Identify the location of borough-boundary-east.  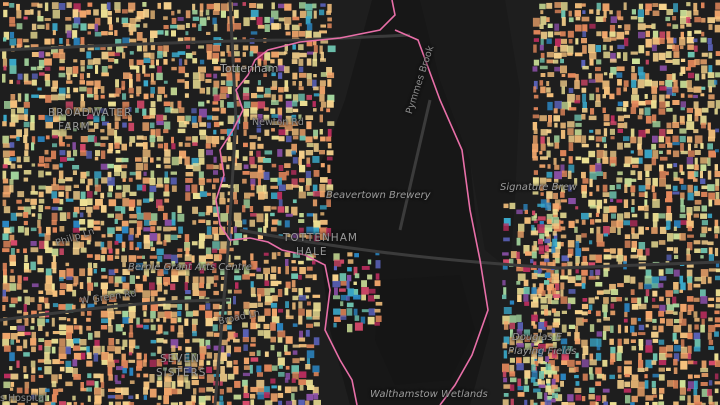
(441, 217).